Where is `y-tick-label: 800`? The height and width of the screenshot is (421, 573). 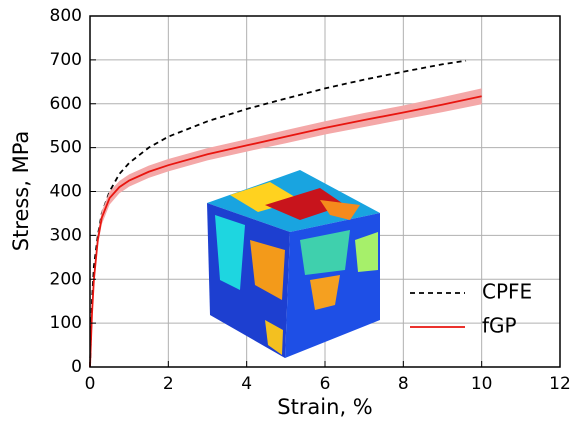 y-tick-label: 800 is located at coordinates (66, 16).